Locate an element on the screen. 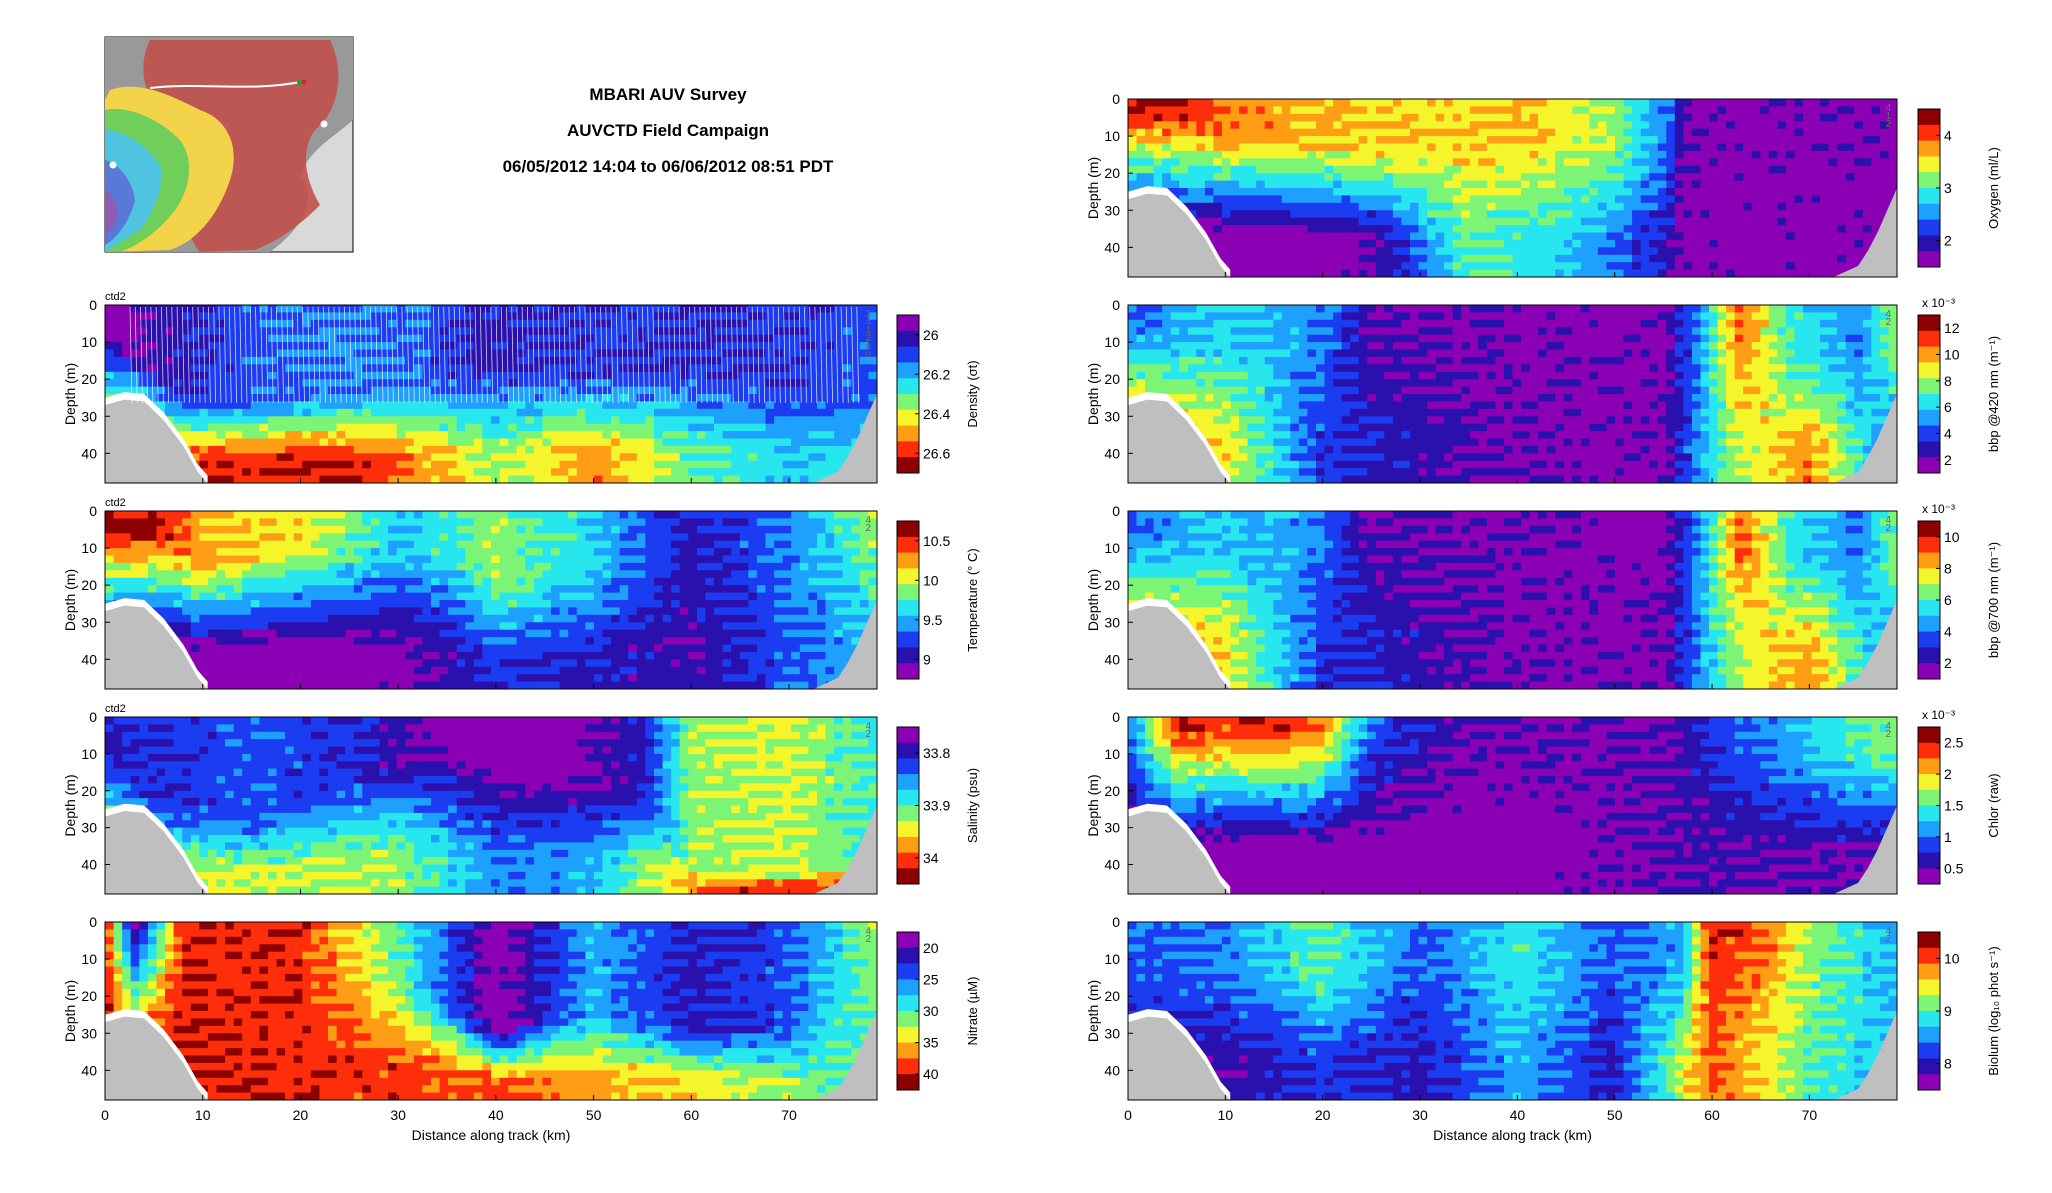 The height and width of the screenshot is (1193, 2052). colorbar-tick-label: 26 is located at coordinates (931, 335).